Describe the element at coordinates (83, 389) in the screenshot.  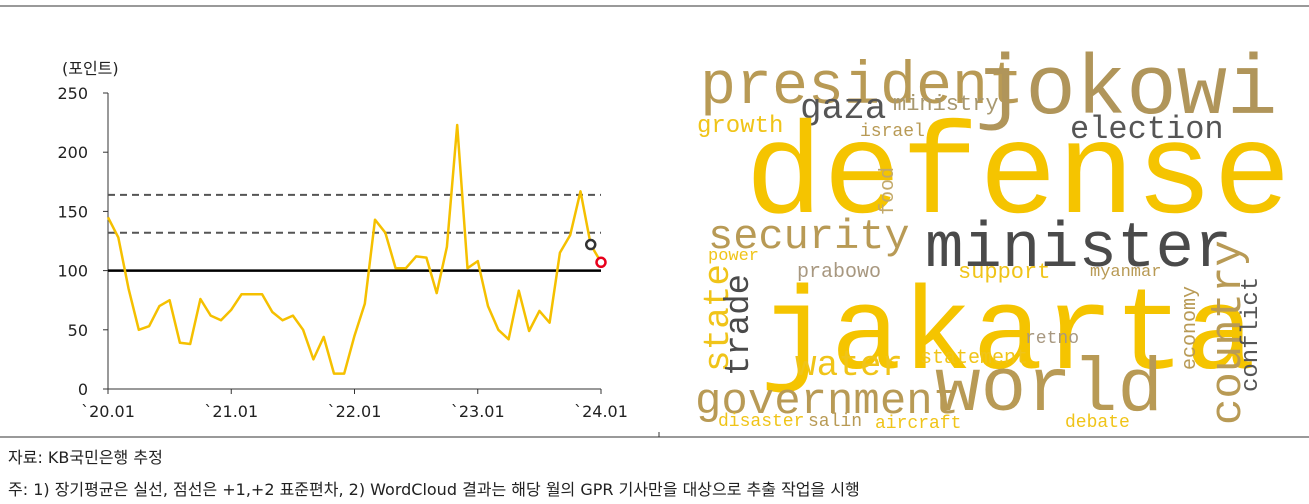
I see `y-tick-label: 0` at that location.